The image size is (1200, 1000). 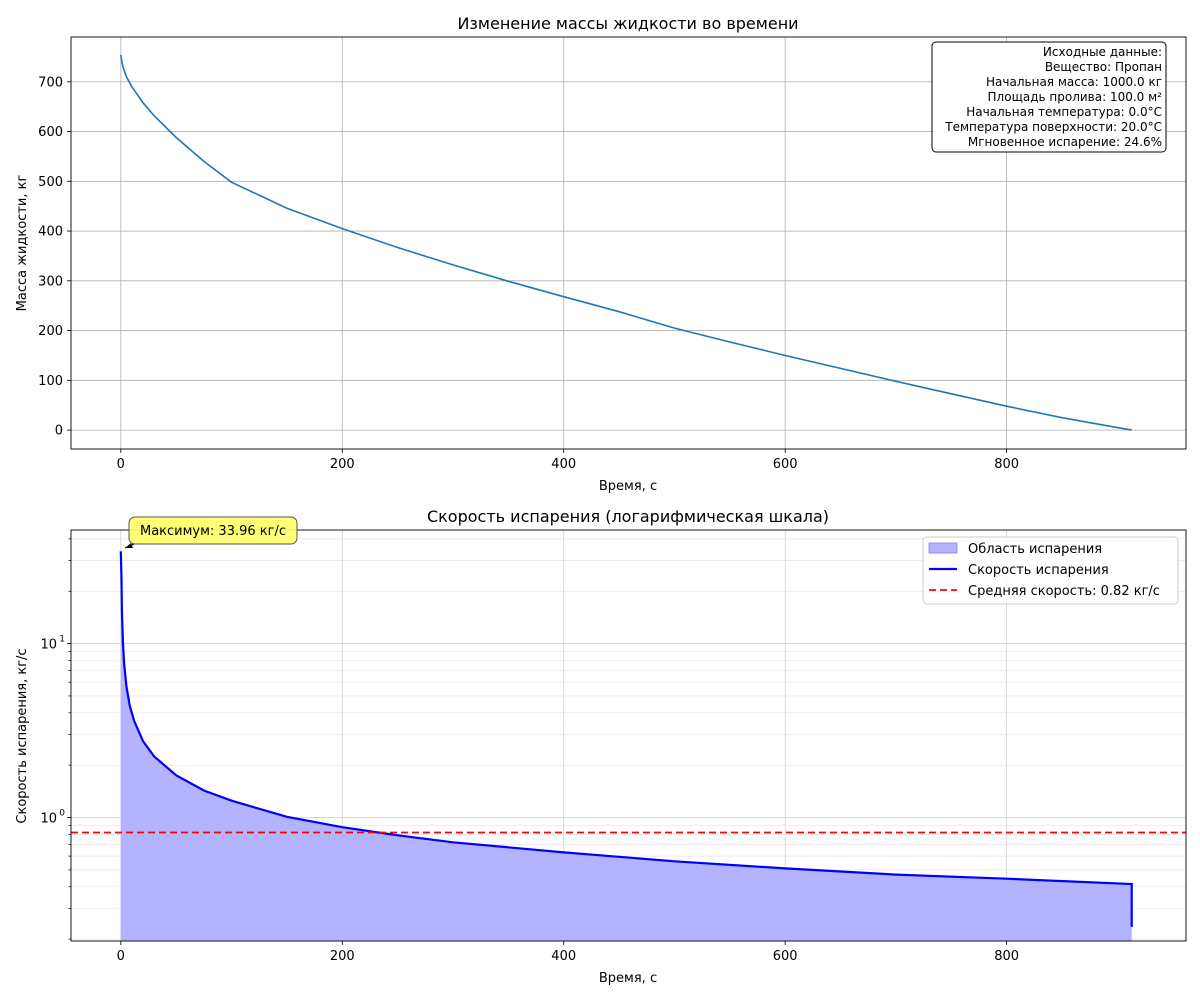 What do you see at coordinates (50, 232) in the screenshot?
I see `mass-y-tick-label: 400` at bounding box center [50, 232].